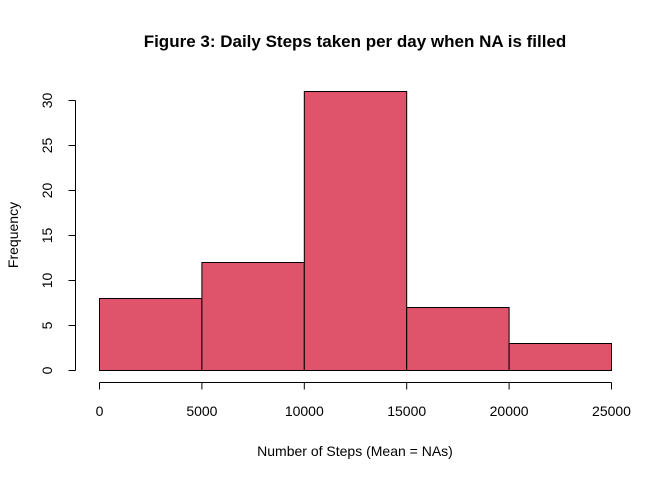  I want to click on x-axis-label: Number of Steps (Mean = NAs), so click(355, 451).